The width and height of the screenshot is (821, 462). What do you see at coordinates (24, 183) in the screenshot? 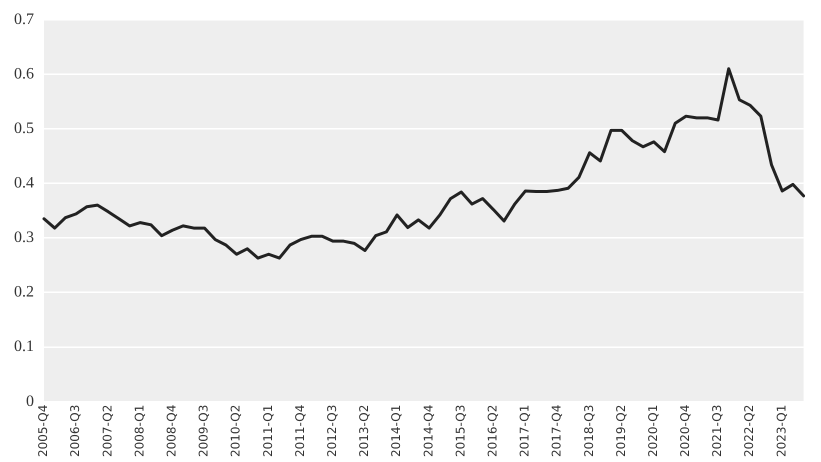
I see `y-tick-label: 0.4` at bounding box center [24, 183].